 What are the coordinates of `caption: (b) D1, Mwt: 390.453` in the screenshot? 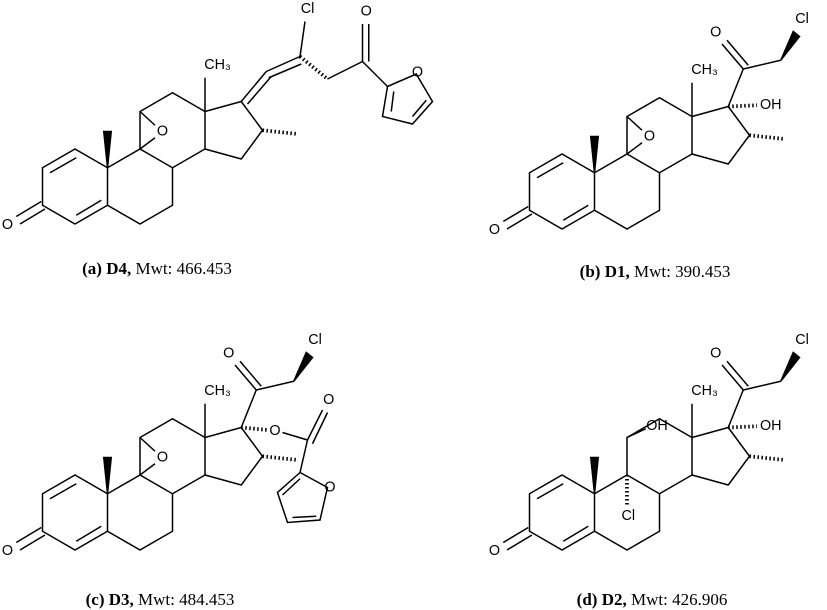 It's located at (655, 271).